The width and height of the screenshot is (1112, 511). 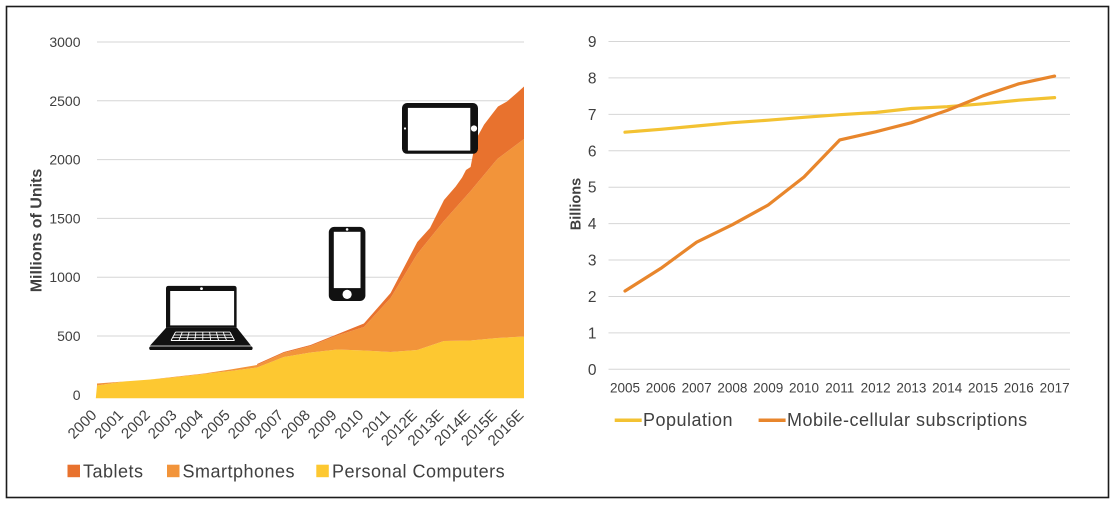 I want to click on svg-text: 2016, so click(x=1019, y=388).